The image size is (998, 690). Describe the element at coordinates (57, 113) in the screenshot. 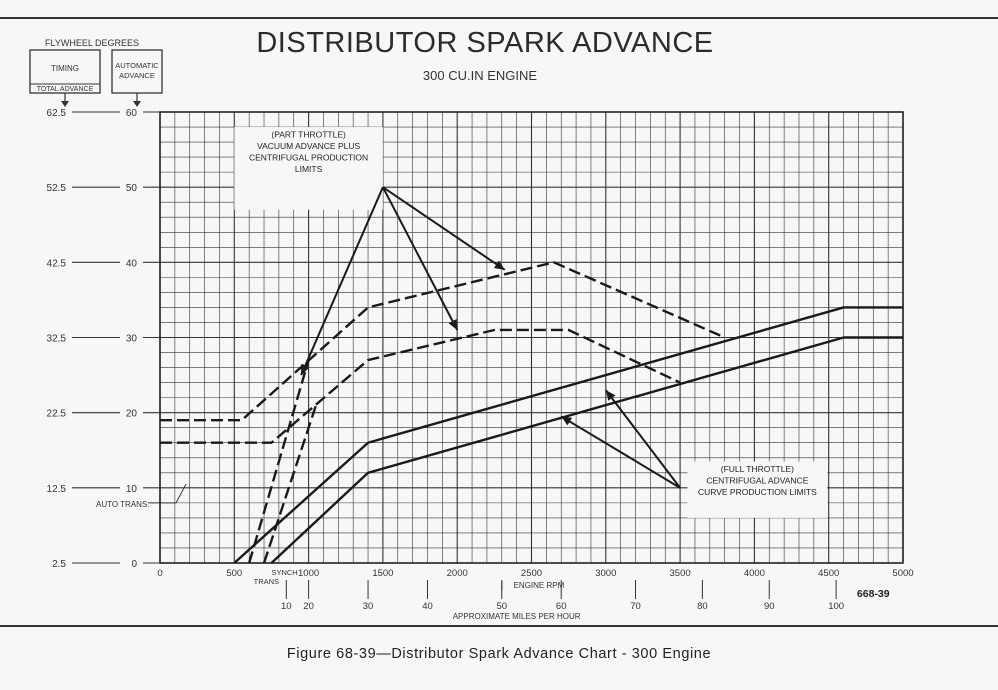

I see `y-tick-total-advance: 62.5` at that location.